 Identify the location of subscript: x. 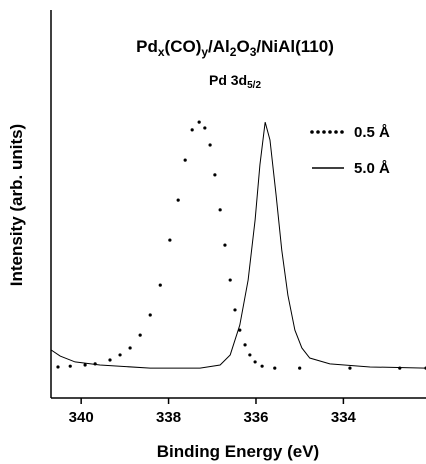
(161, 52).